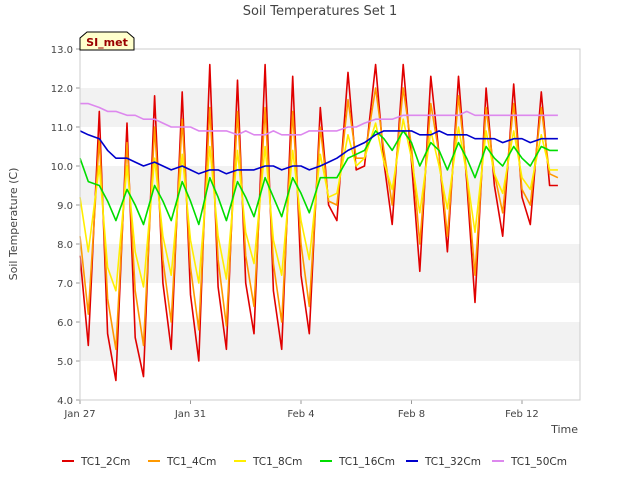 This screenshot has width=640, height=484. Describe the element at coordinates (65, 401) in the screenshot. I see `y-tick-label: 4.0` at that location.